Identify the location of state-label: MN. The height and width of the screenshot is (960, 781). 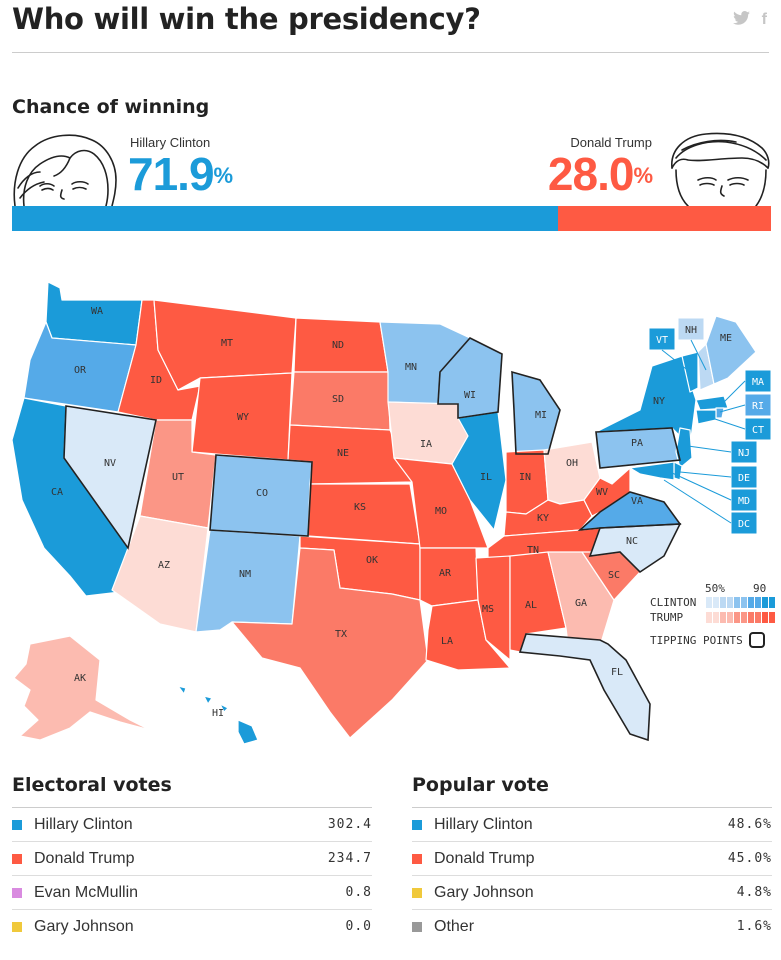
(411, 367).